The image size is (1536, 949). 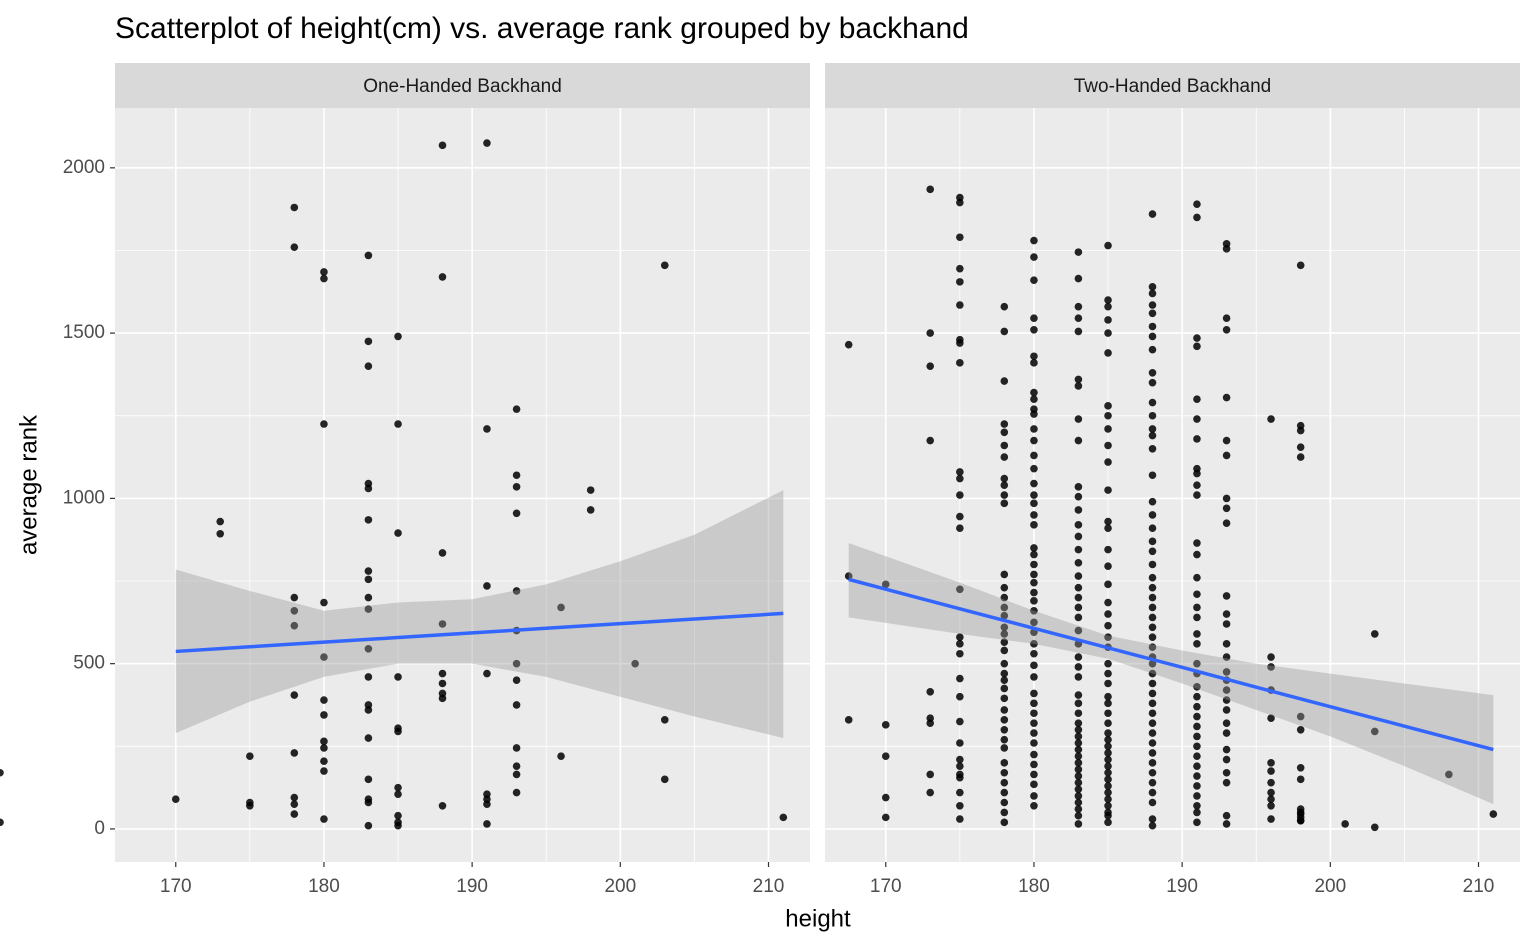 What do you see at coordinates (886, 886) in the screenshot?
I see `x-tick-label: 170` at bounding box center [886, 886].